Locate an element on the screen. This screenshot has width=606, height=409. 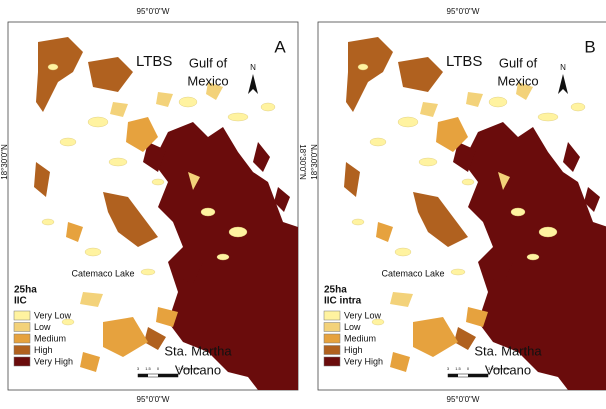
panel-letter: B is located at coordinates (589, 46).